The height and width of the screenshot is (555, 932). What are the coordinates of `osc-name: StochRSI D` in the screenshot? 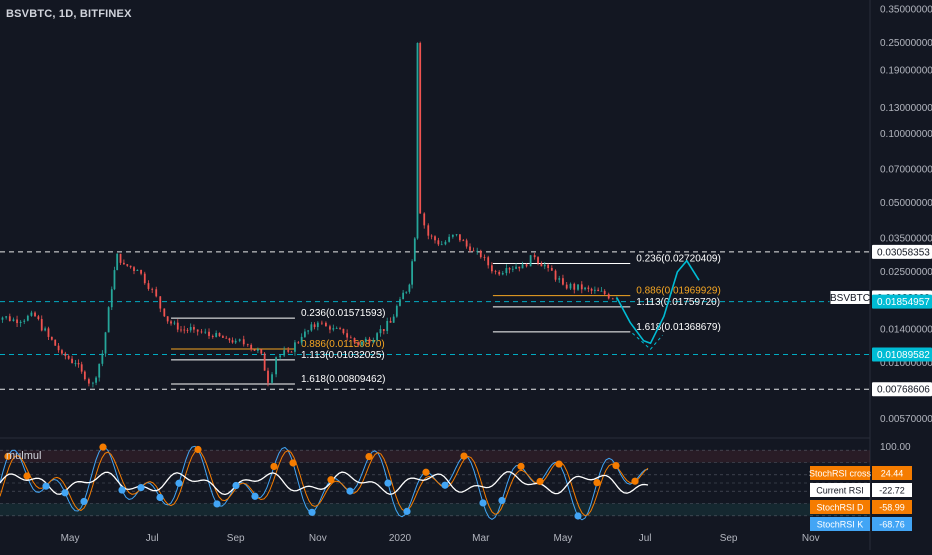 It's located at (840, 508).